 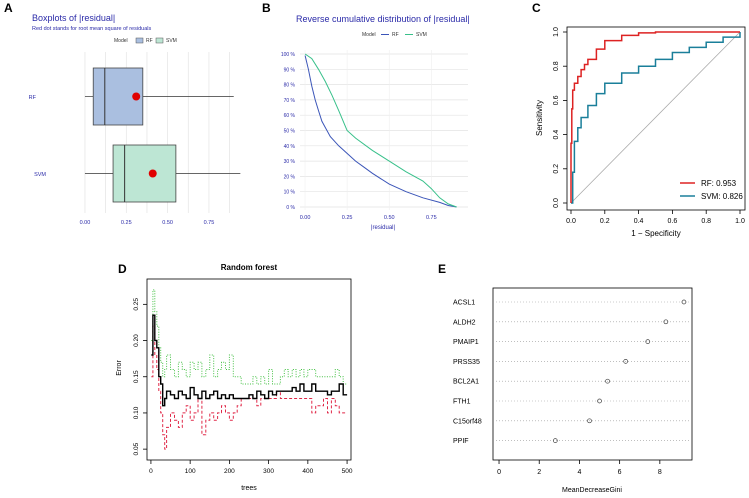 What do you see at coordinates (162, 135) in the screenshot?
I see `panel-a-boxes` at bounding box center [162, 135].